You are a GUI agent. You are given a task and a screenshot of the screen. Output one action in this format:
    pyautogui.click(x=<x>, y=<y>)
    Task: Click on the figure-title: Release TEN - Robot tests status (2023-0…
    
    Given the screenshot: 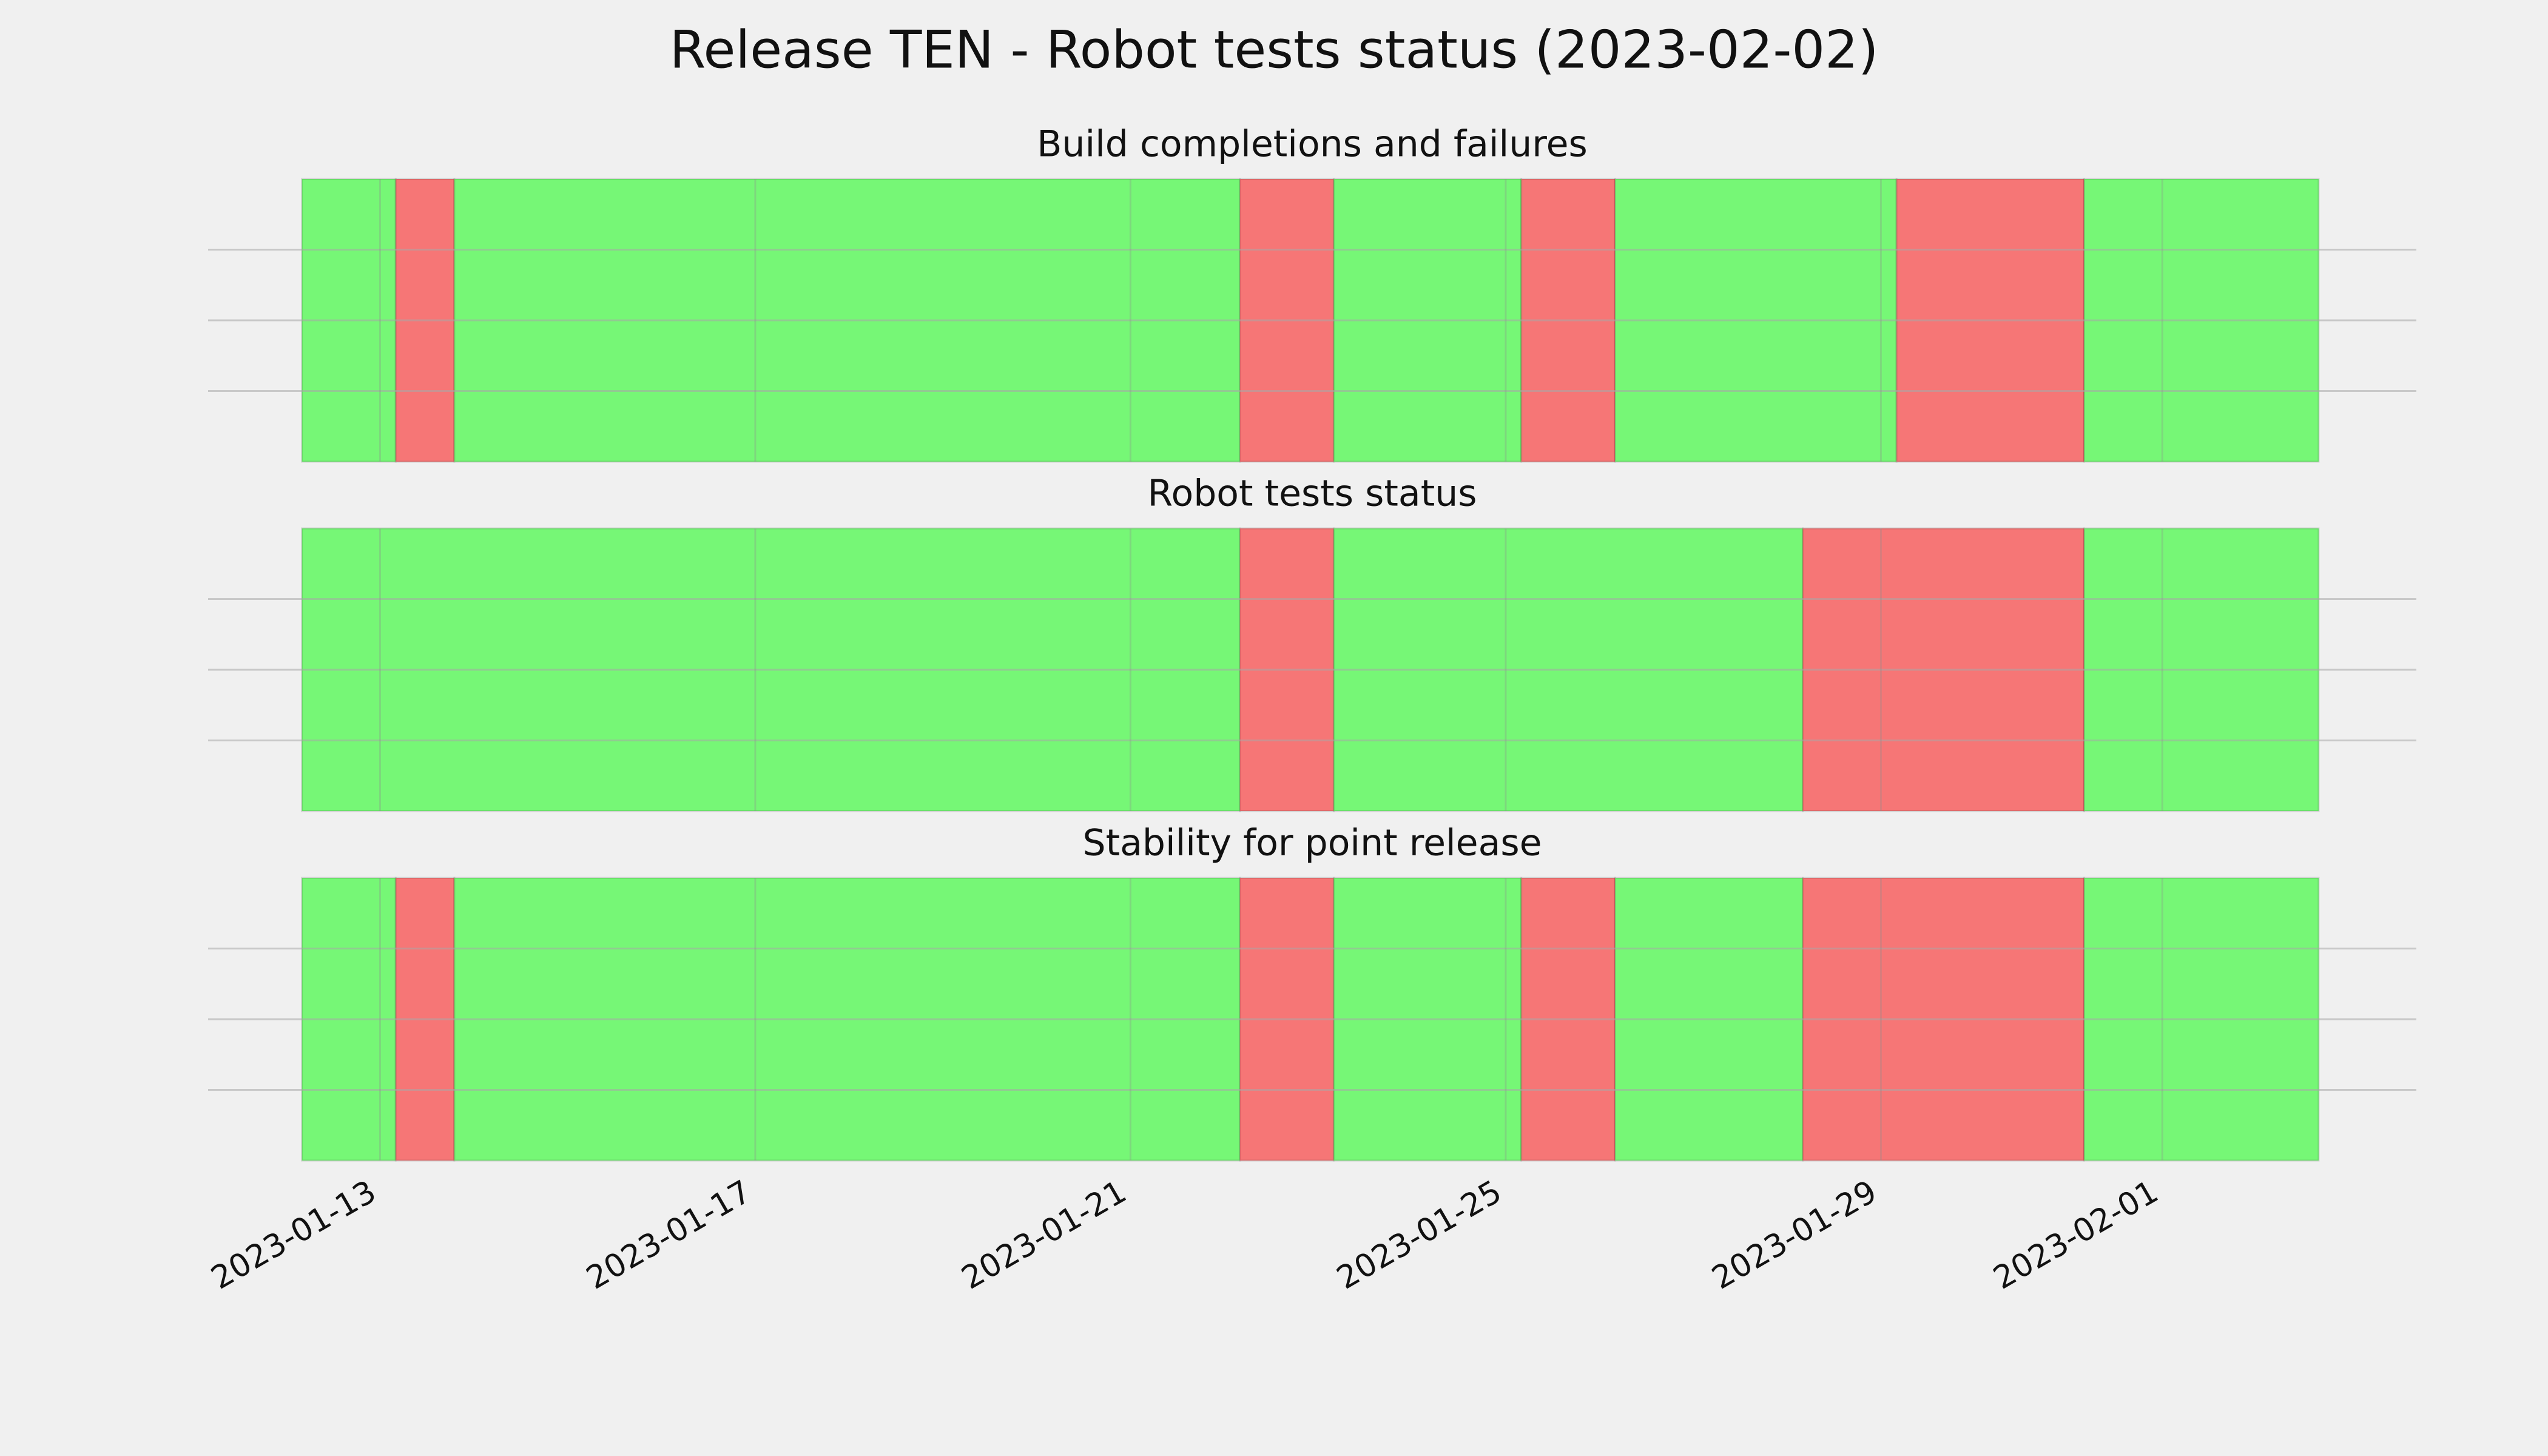 What is the action you would take?
    pyautogui.click(x=1274, y=49)
    